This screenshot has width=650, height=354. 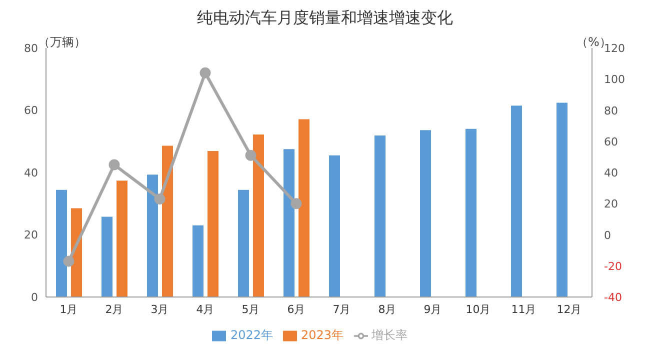 What do you see at coordinates (251, 309) in the screenshot?
I see `x-tick-label: 5月` at bounding box center [251, 309].